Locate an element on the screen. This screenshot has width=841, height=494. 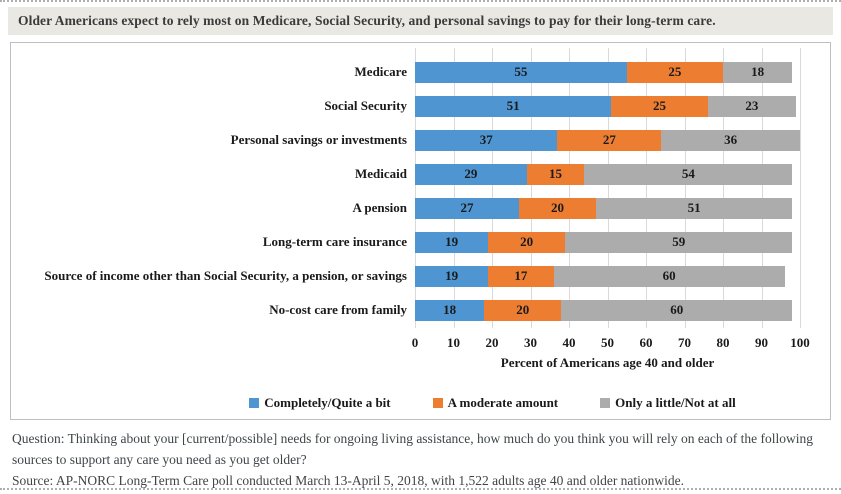
bar-track: 19 17 60 is located at coordinates (607, 276).